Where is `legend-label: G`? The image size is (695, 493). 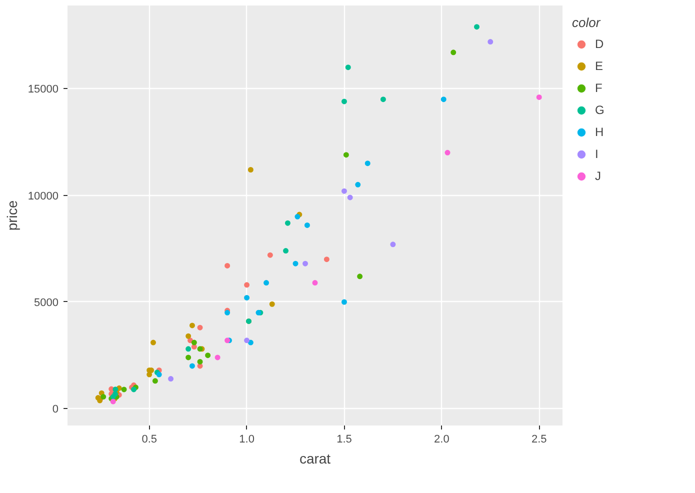
legend-label: G is located at coordinates (600, 110).